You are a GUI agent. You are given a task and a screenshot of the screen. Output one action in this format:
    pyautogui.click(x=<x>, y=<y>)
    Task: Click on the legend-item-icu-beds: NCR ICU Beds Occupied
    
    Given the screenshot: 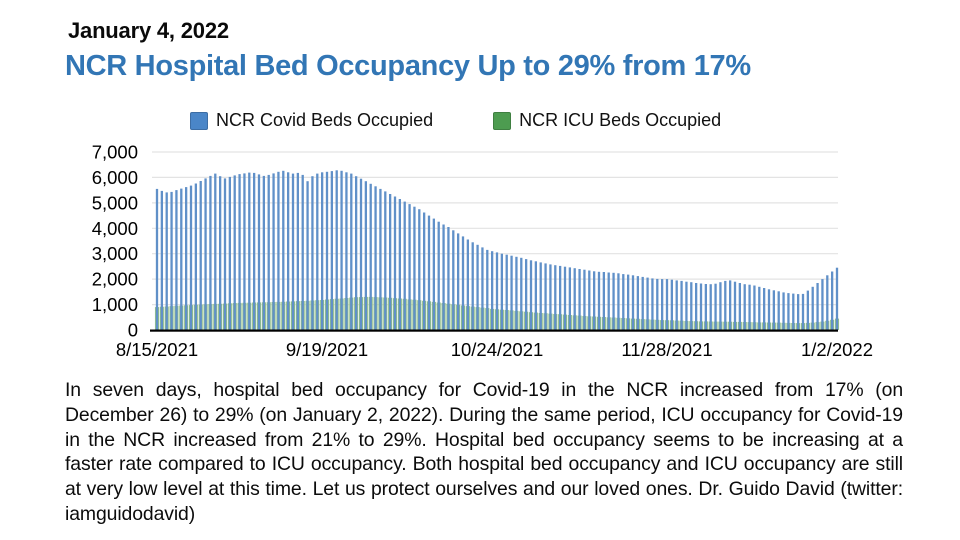 What is the action you would take?
    pyautogui.click(x=607, y=120)
    